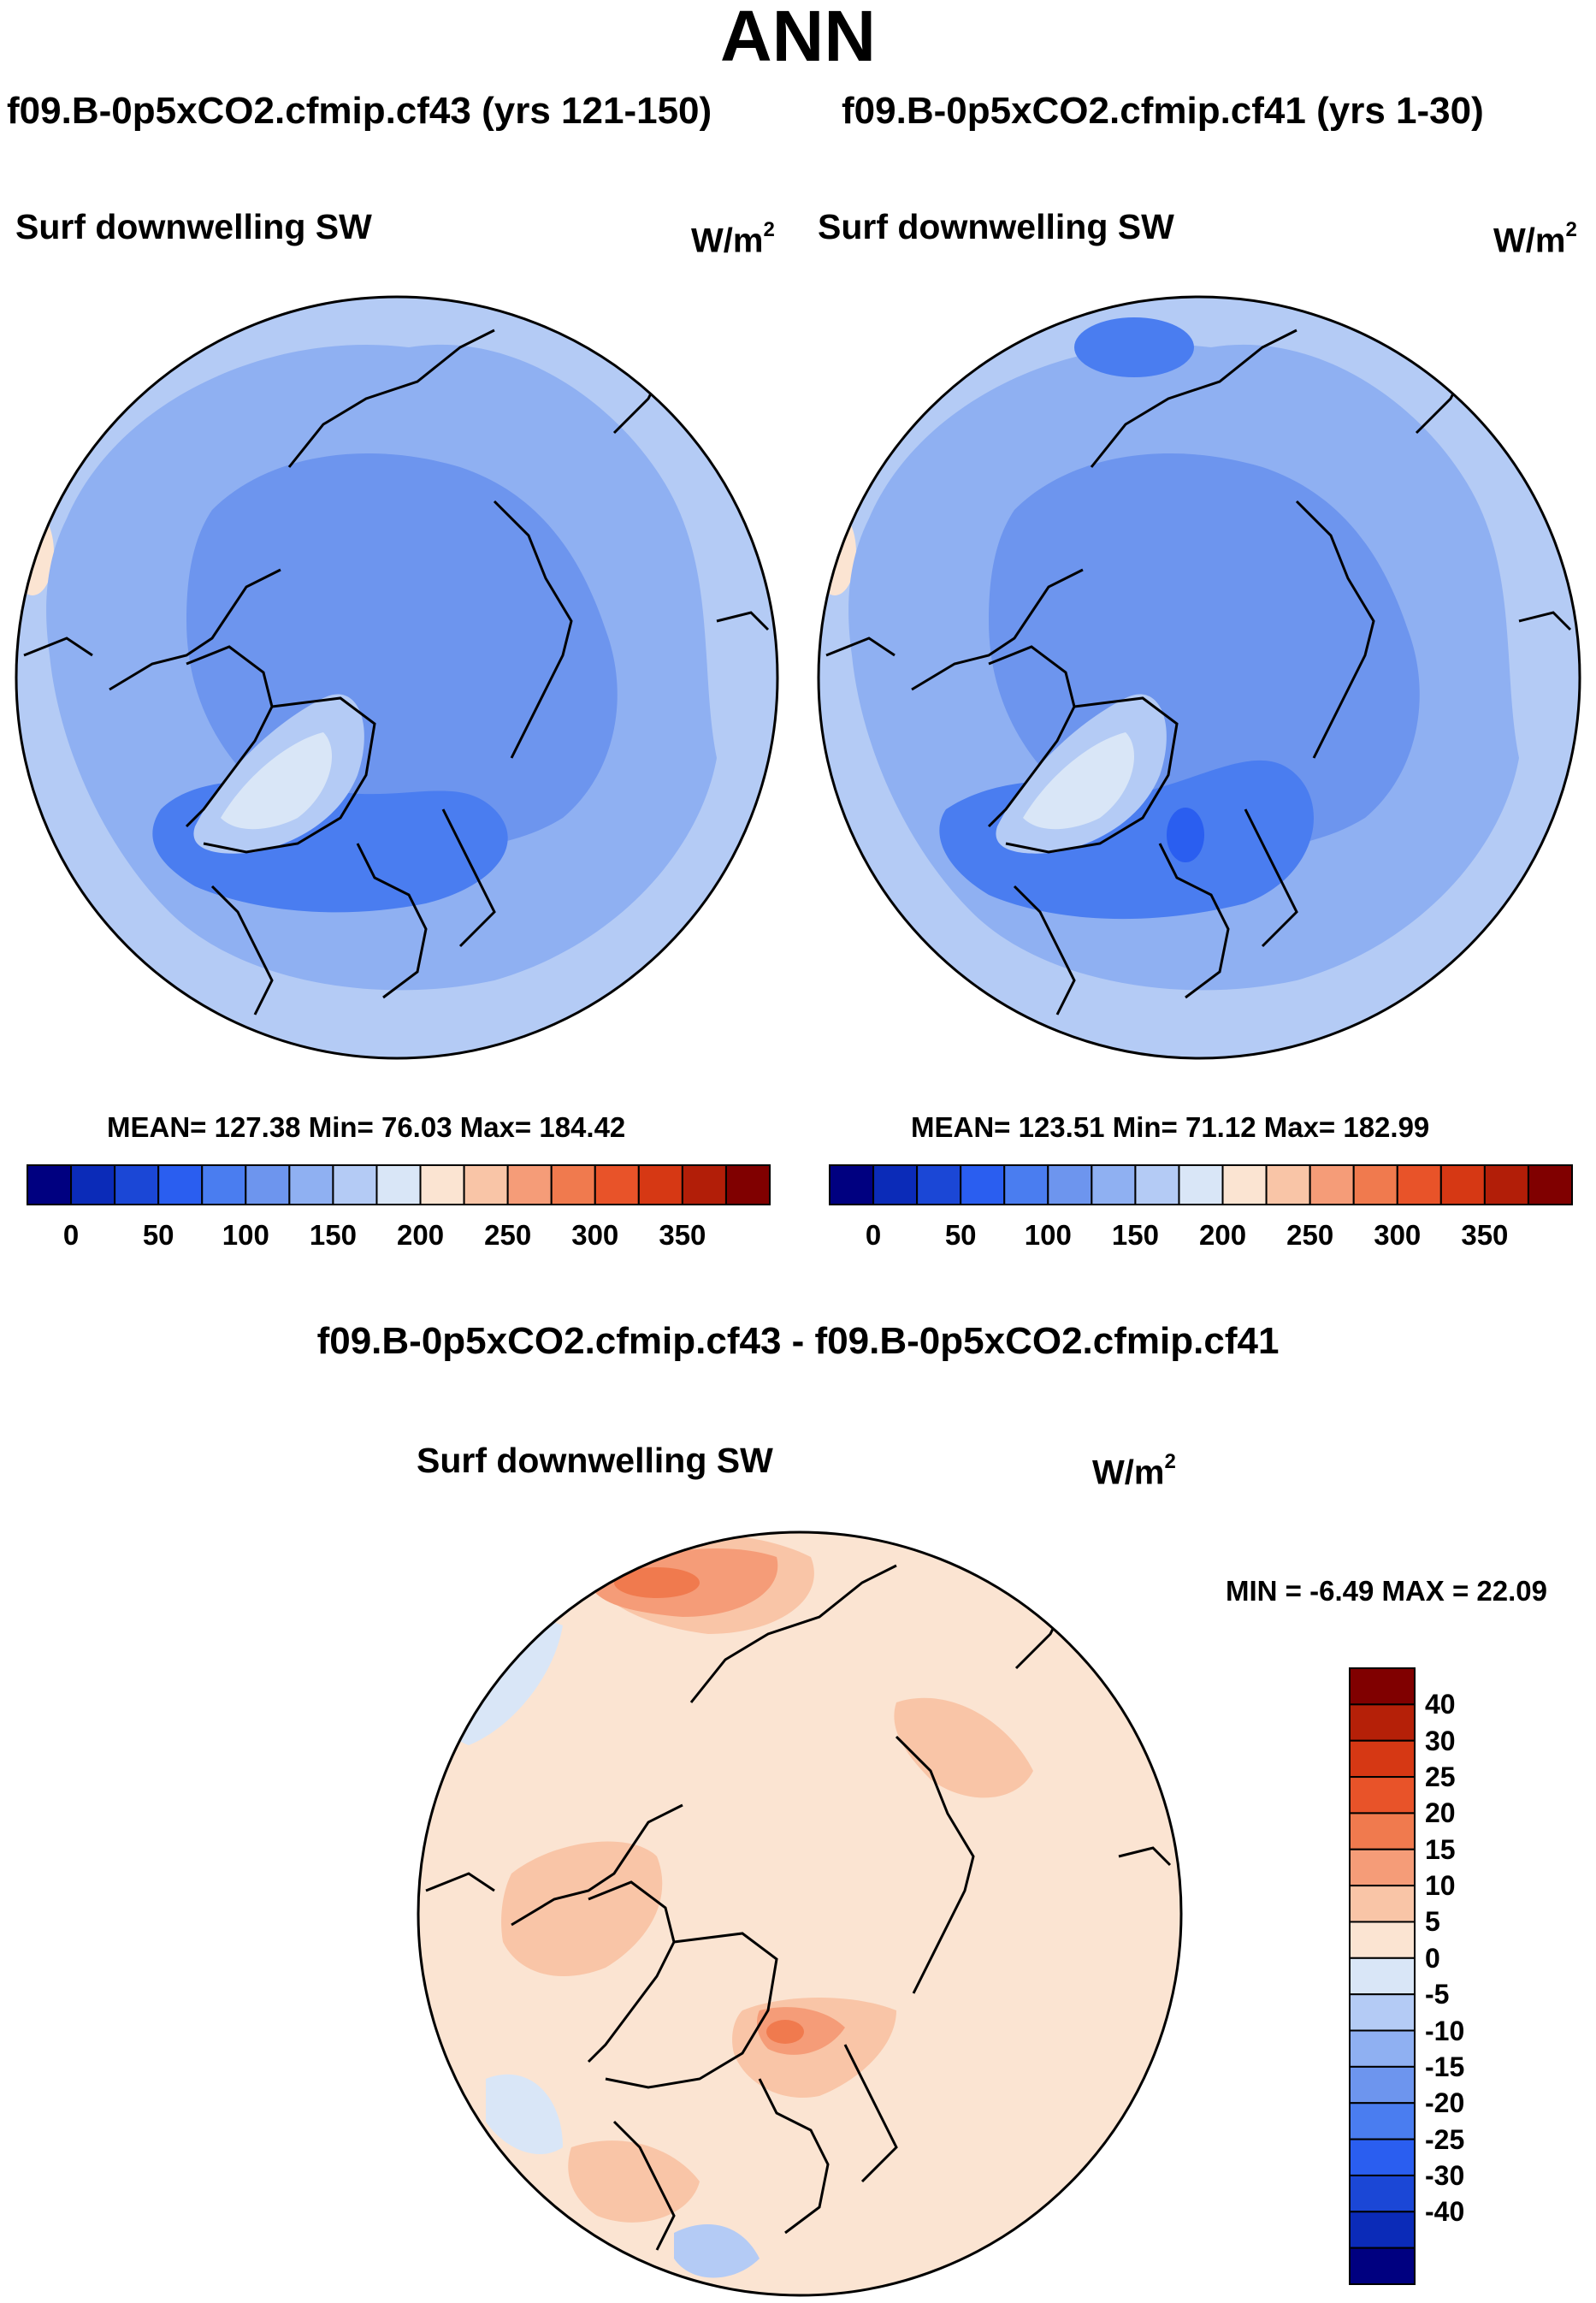  I want to click on difference-colorbar-tick-label: -40, so click(1445, 2212).